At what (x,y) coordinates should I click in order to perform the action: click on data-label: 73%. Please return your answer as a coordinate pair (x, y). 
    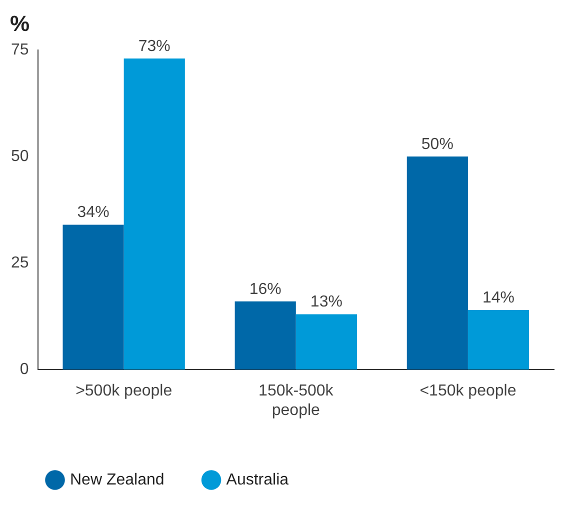
    Looking at the image, I should click on (154, 46).